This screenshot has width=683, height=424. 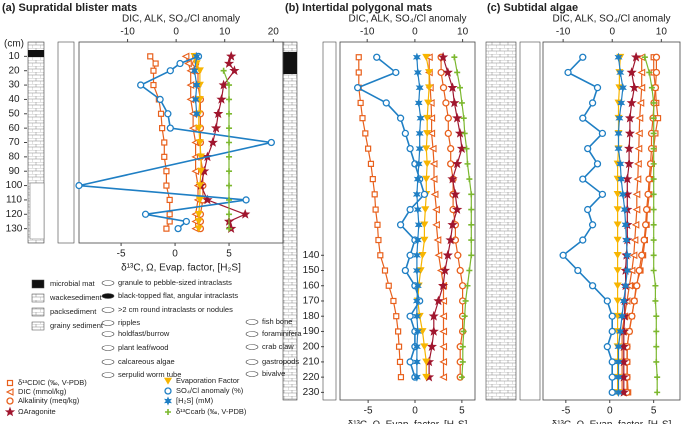 What do you see at coordinates (49, 400) in the screenshot?
I see `legend-label: Alkalinity (meq/kg)` at bounding box center [49, 400].